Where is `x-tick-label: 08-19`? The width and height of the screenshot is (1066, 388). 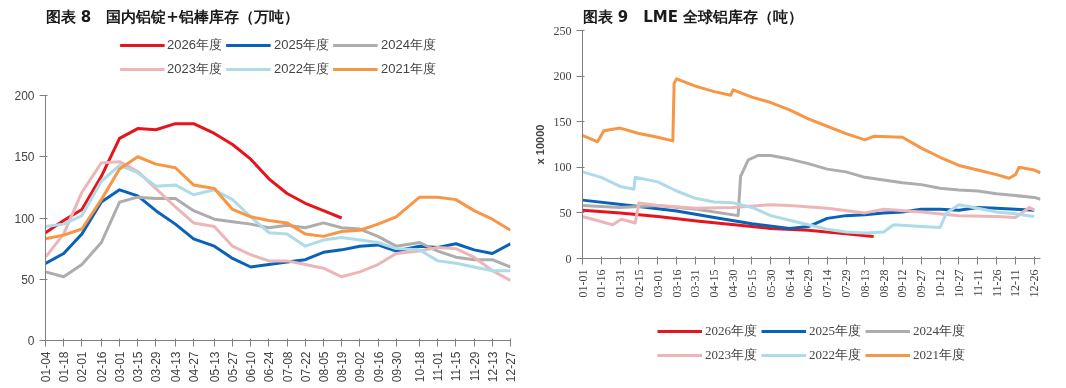
x-tick-label: 08-19 is located at coordinates (342, 367).